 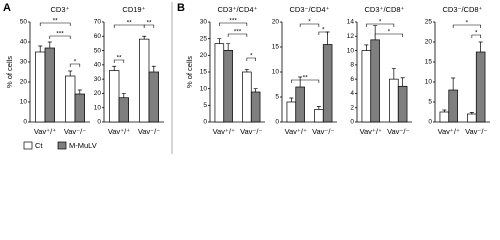 I want to click on y-tick-label: 14, so click(x=351, y=22).